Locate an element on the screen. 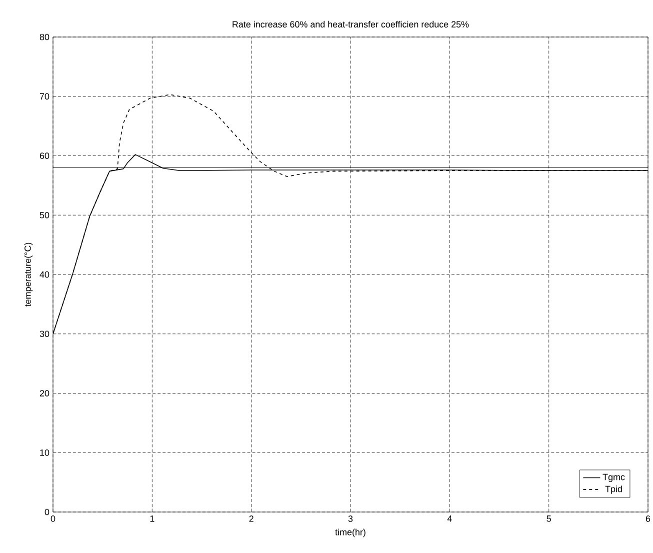 The image size is (653, 553). chart-title: Rate increase 60% and heat-transfer coefficien reduce 25% is located at coordinates (350, 24).